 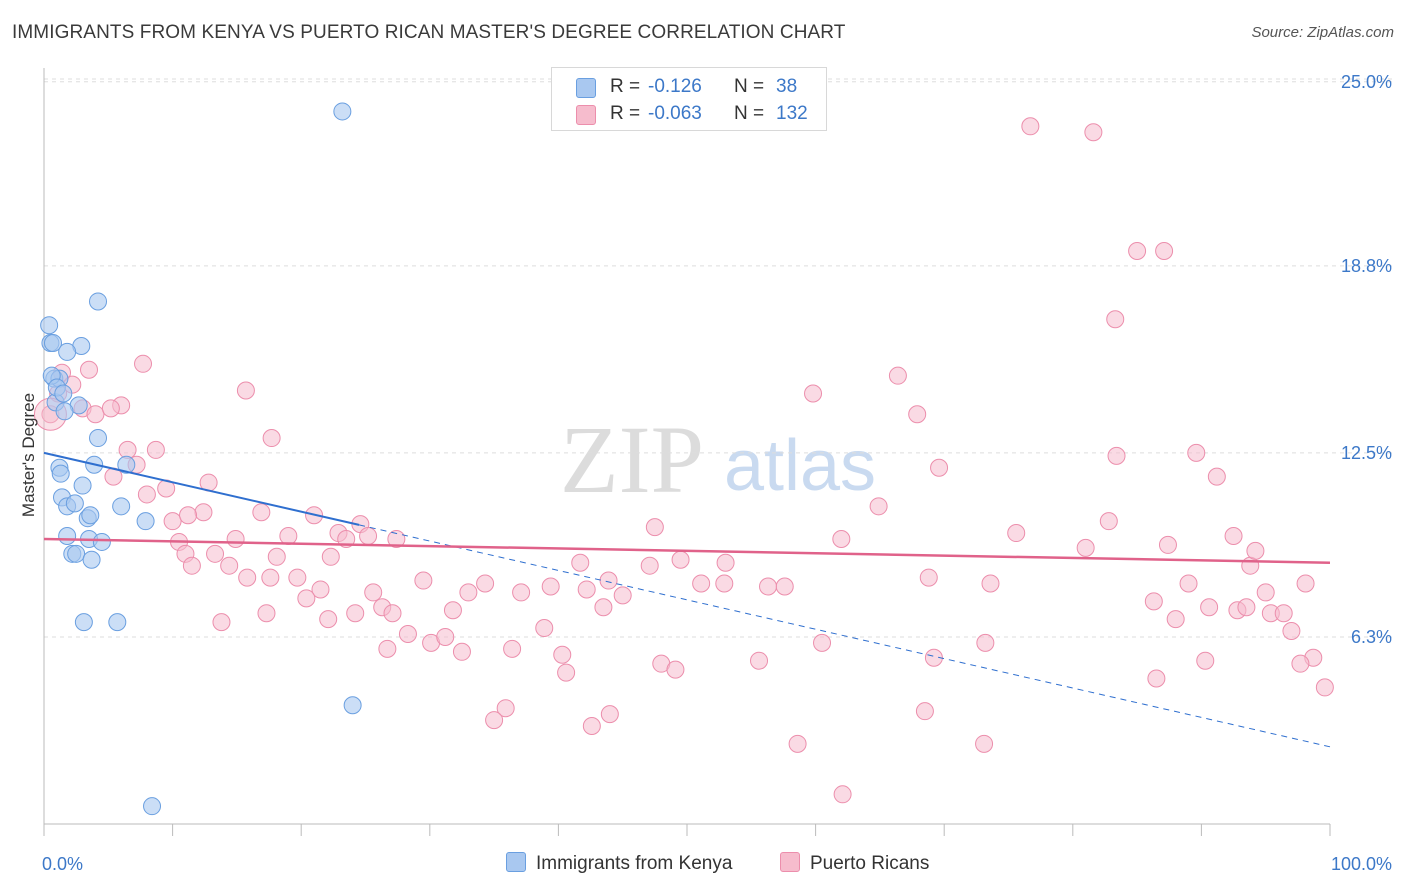 I want to click on r-value: -0.126, so click(x=675, y=86).